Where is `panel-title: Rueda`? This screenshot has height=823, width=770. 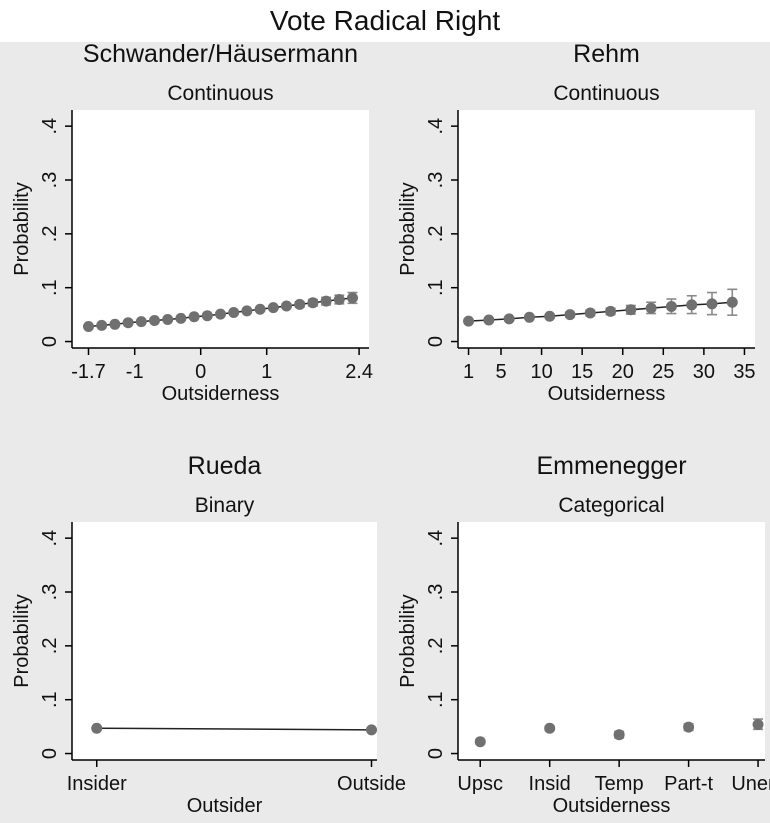
panel-title: Rueda is located at coordinates (225, 466).